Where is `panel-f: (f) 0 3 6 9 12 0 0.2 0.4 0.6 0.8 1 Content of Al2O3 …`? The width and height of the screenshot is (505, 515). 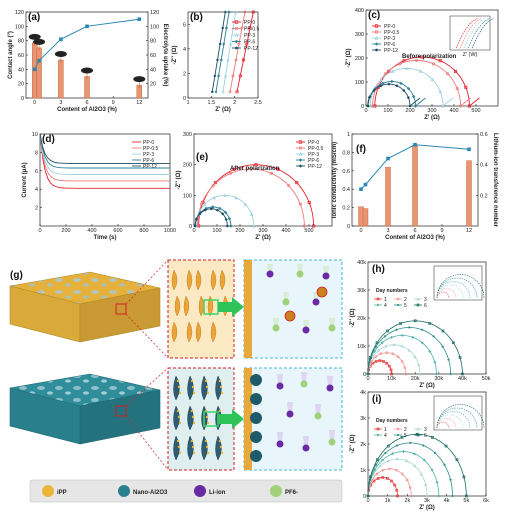
panel-f: (f) 0 3 6 9 12 0 0.2 0.4 0.6 0.8 1 Content of Al2O3 … is located at coordinates (415, 186).